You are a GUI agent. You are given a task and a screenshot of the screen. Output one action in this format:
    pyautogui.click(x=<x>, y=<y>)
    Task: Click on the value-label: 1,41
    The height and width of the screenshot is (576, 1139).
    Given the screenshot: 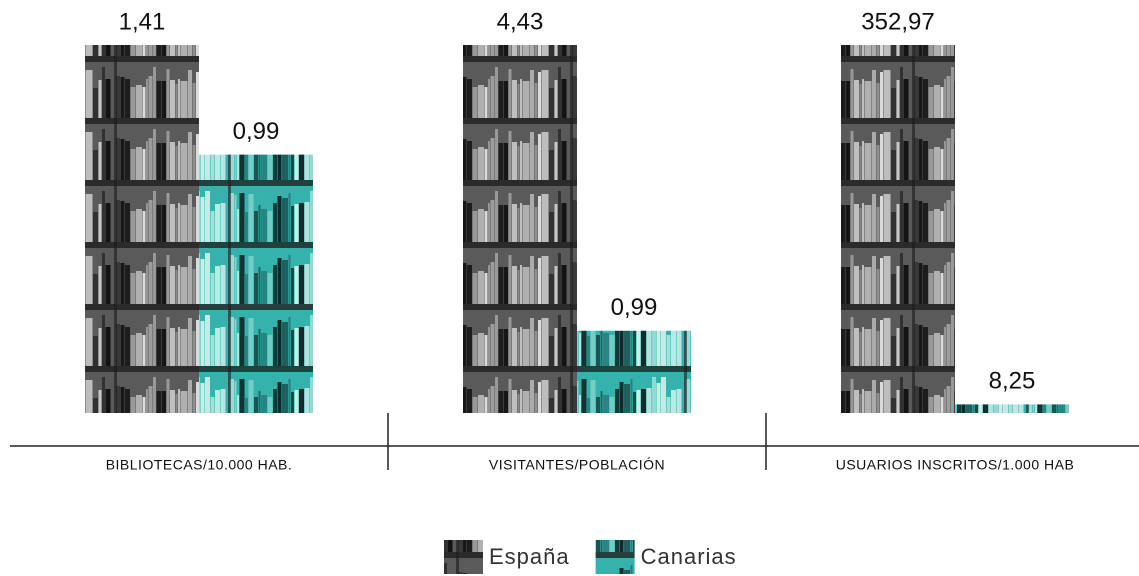 What is the action you would take?
    pyautogui.click(x=142, y=21)
    